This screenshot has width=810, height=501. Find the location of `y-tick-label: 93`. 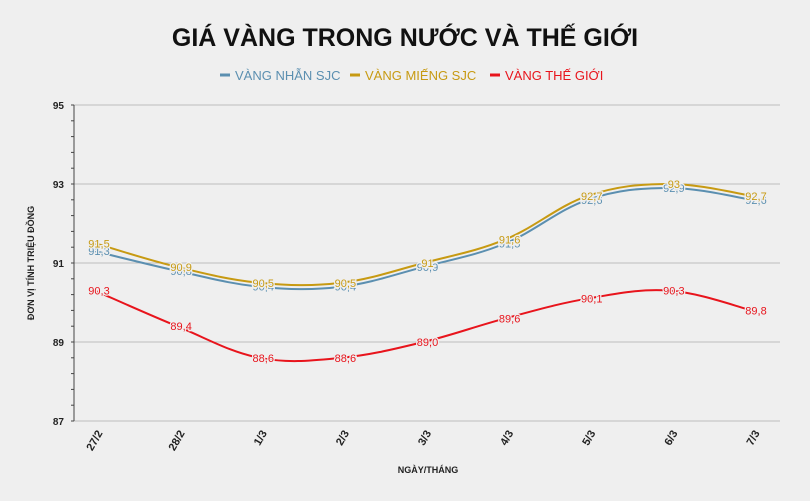

y-tick-label: 93 is located at coordinates (59, 185).